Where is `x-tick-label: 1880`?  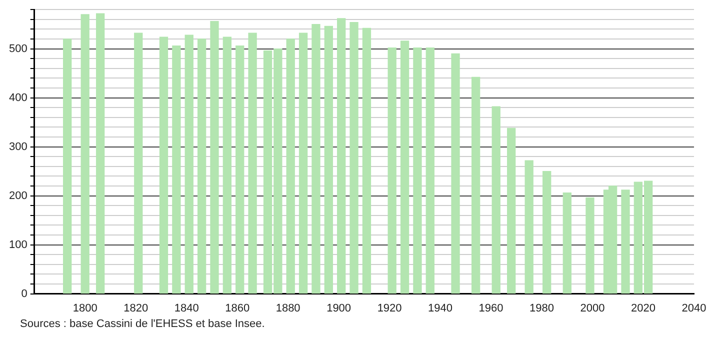
x-tick-label: 1880 is located at coordinates (288, 308).